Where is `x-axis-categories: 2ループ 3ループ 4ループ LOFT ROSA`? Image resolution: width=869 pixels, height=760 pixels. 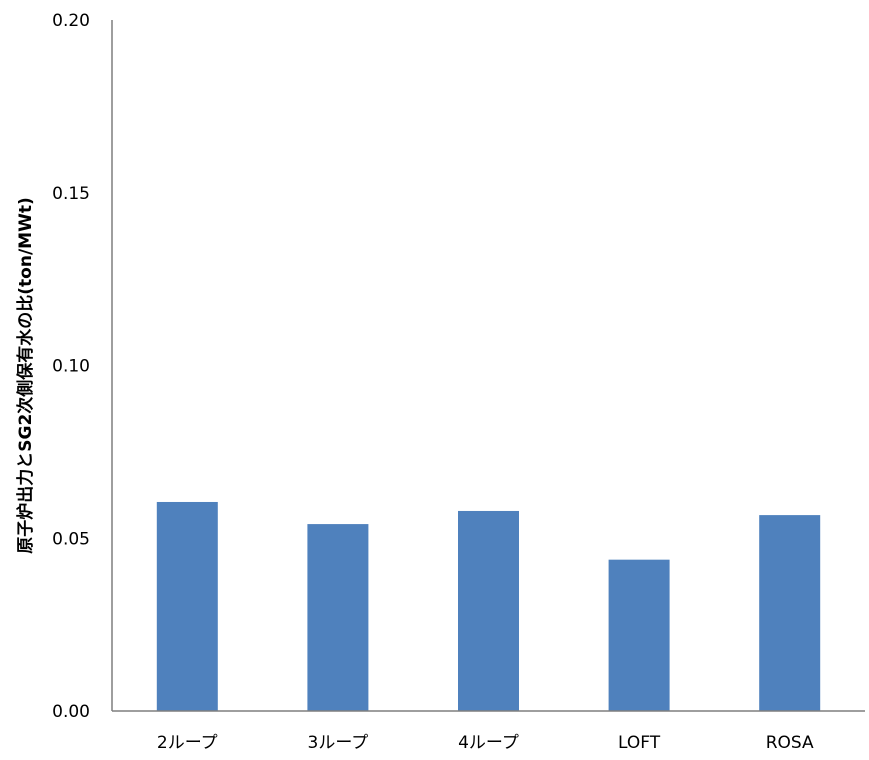
x-axis-categories: 2ループ 3ループ 4ループ LOFT ROSA is located at coordinates (485, 743).